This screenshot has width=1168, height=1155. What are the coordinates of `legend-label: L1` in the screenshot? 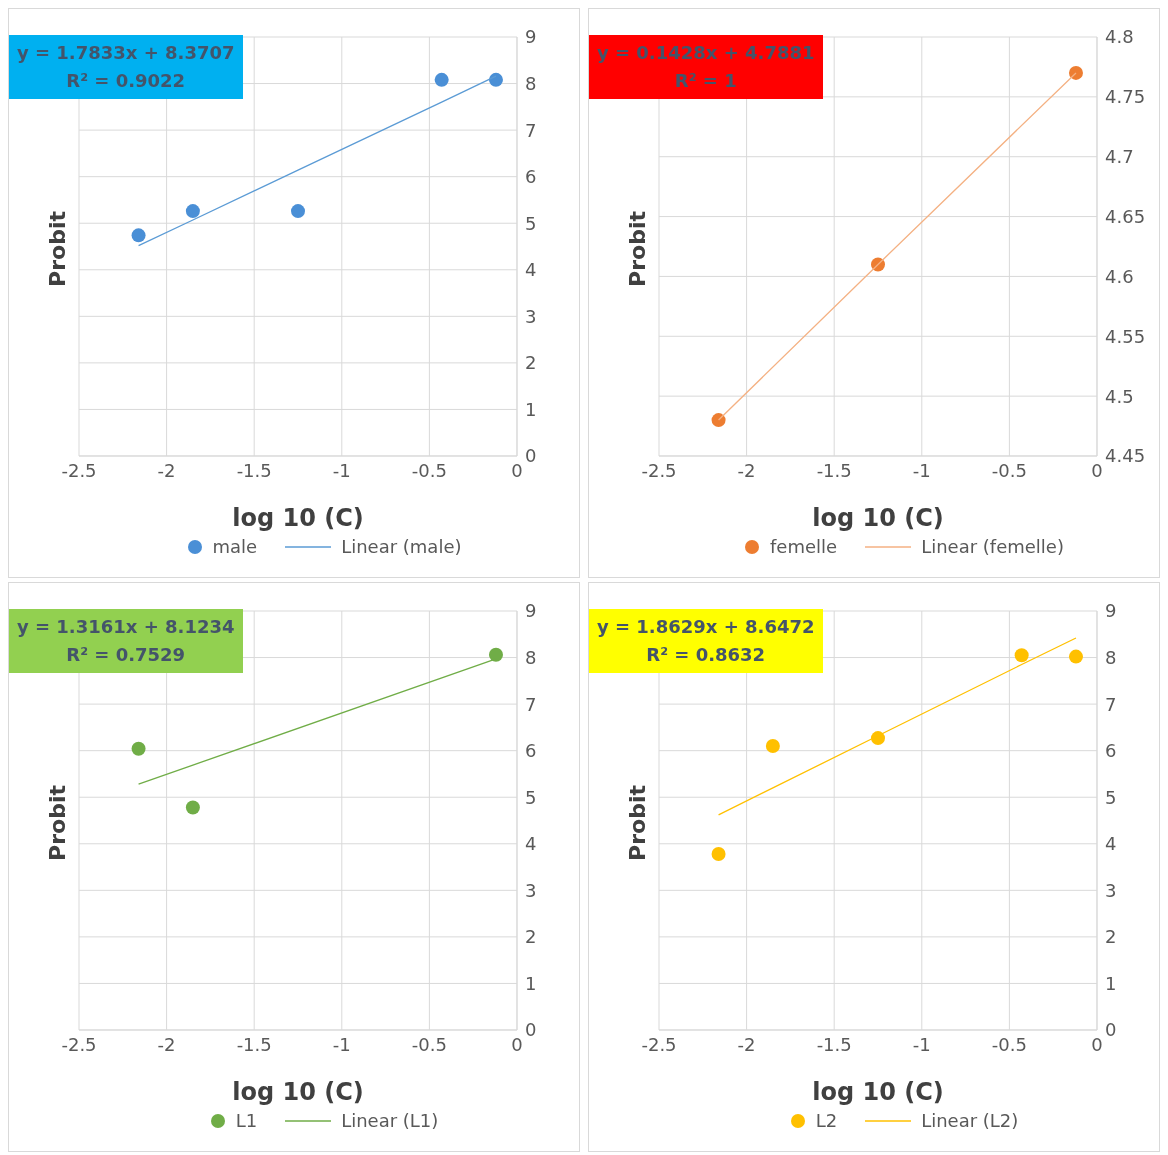 It's located at (246, 1120).